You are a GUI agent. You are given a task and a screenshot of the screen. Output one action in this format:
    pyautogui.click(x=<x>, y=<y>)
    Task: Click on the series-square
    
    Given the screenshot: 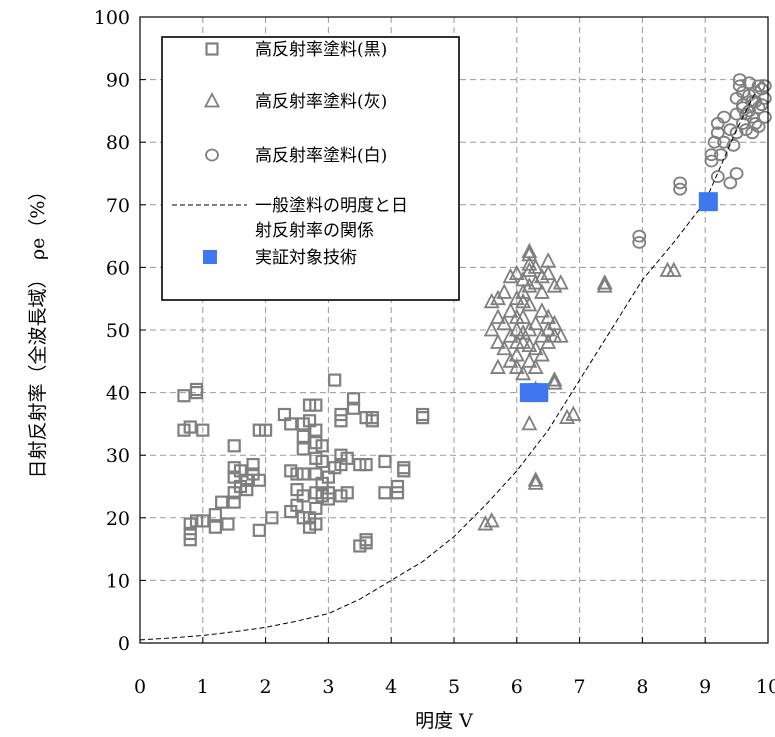 What is the action you would take?
    pyautogui.click(x=303, y=463)
    